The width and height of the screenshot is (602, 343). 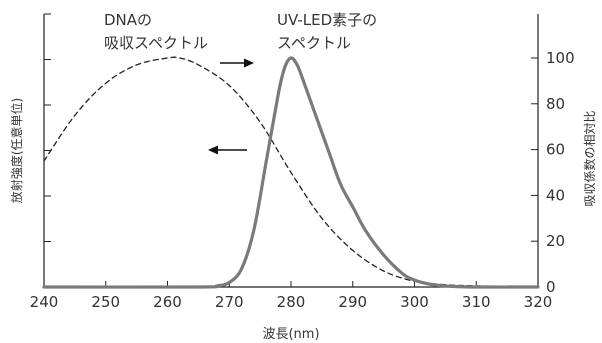 What do you see at coordinates (352, 302) in the screenshot?
I see `x-tick-label: 290` at bounding box center [352, 302].